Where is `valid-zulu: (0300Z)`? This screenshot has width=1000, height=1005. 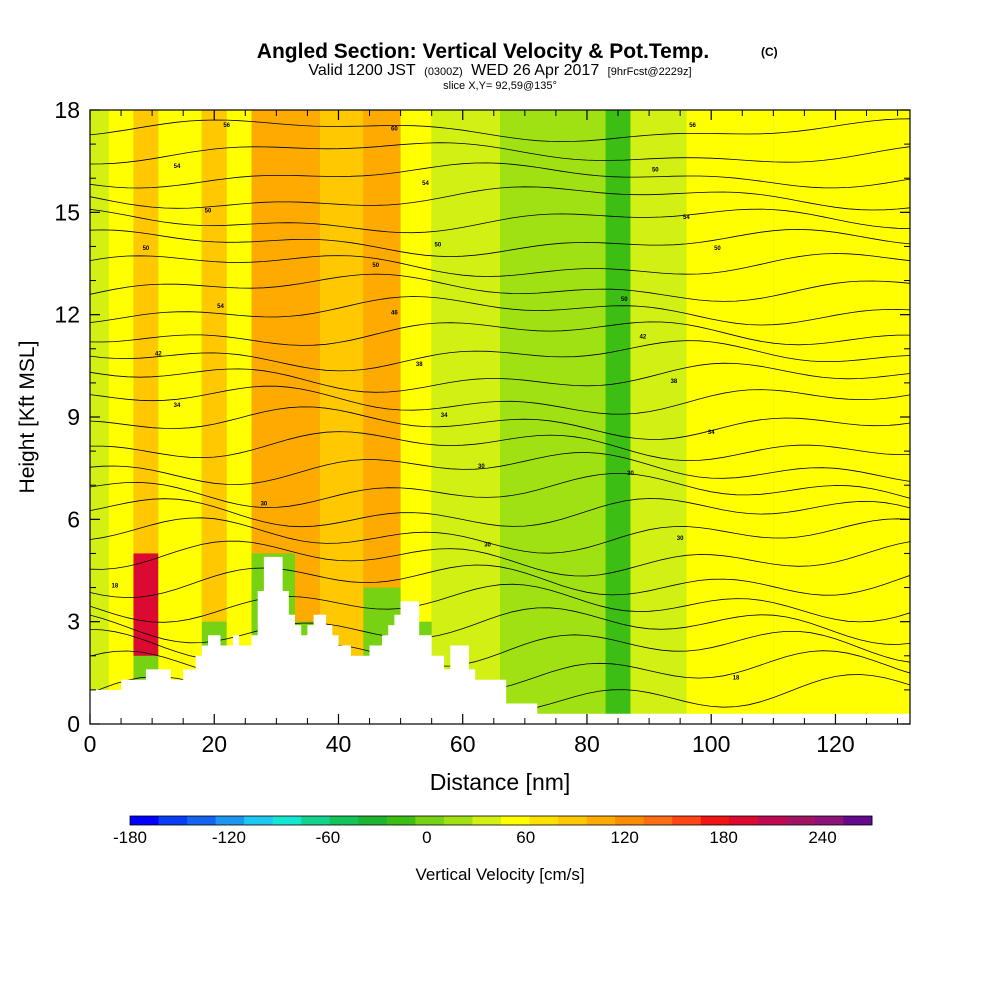
valid-zulu: (0300Z) is located at coordinates (443, 72).